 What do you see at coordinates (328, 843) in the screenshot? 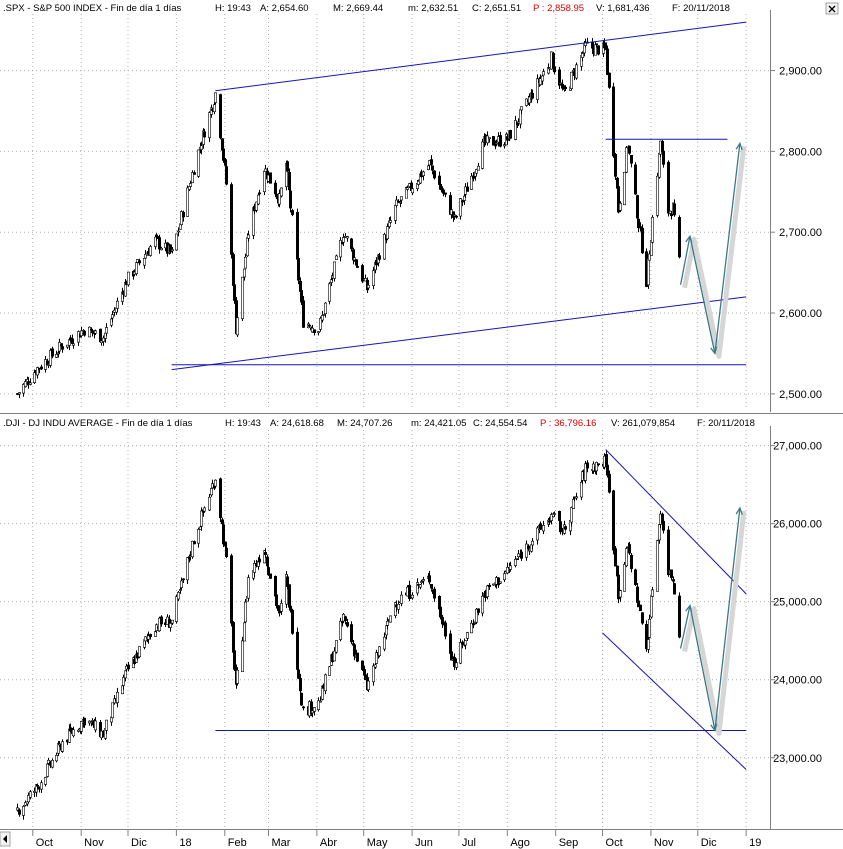
I see `x-tick-label: Abr` at bounding box center [328, 843].